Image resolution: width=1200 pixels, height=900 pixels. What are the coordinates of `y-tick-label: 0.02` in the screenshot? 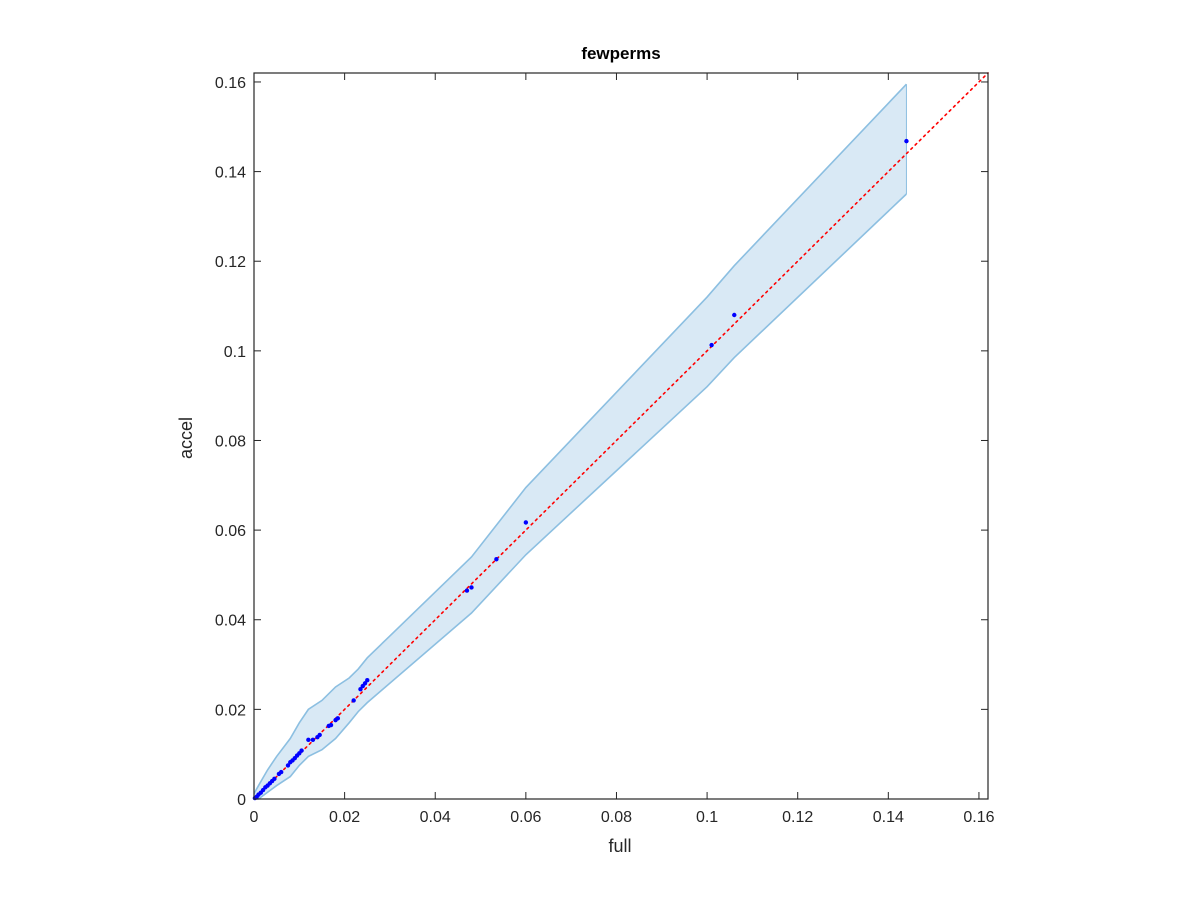 It's located at (230, 710).